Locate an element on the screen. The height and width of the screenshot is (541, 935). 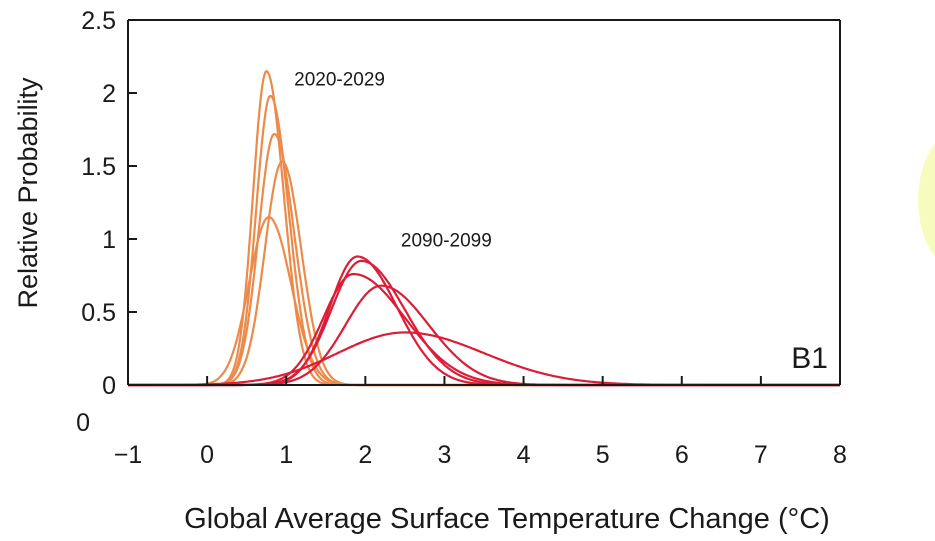
x-ticks: −1 0 1 2 3 4 5 6 7 8 is located at coordinates (480, 422).